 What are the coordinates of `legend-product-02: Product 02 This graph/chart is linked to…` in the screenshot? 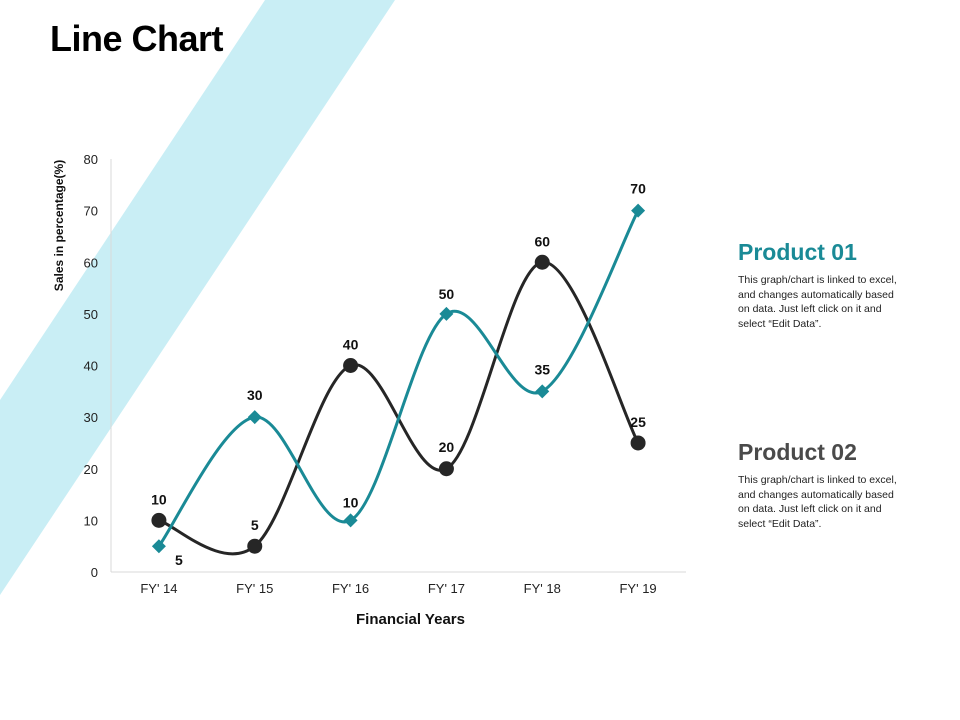 It's located at (818, 485).